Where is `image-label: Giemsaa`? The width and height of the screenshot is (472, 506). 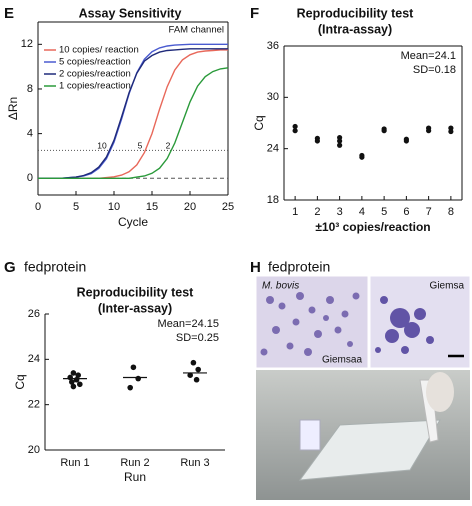 image-label: Giemsaa is located at coordinates (342, 360).